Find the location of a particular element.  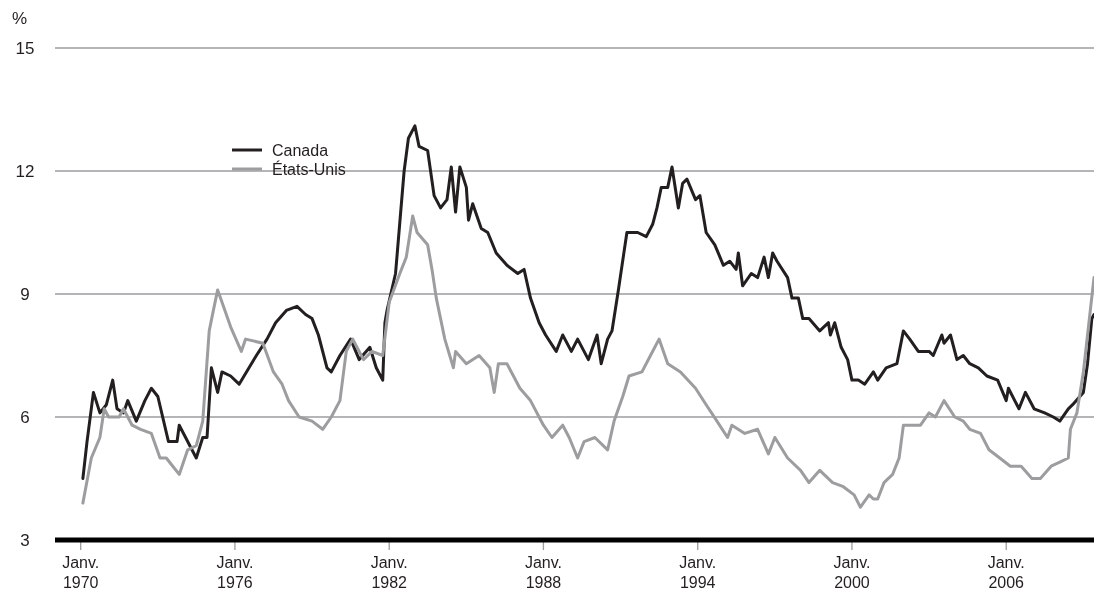

legend-label: Canada is located at coordinates (300, 150).